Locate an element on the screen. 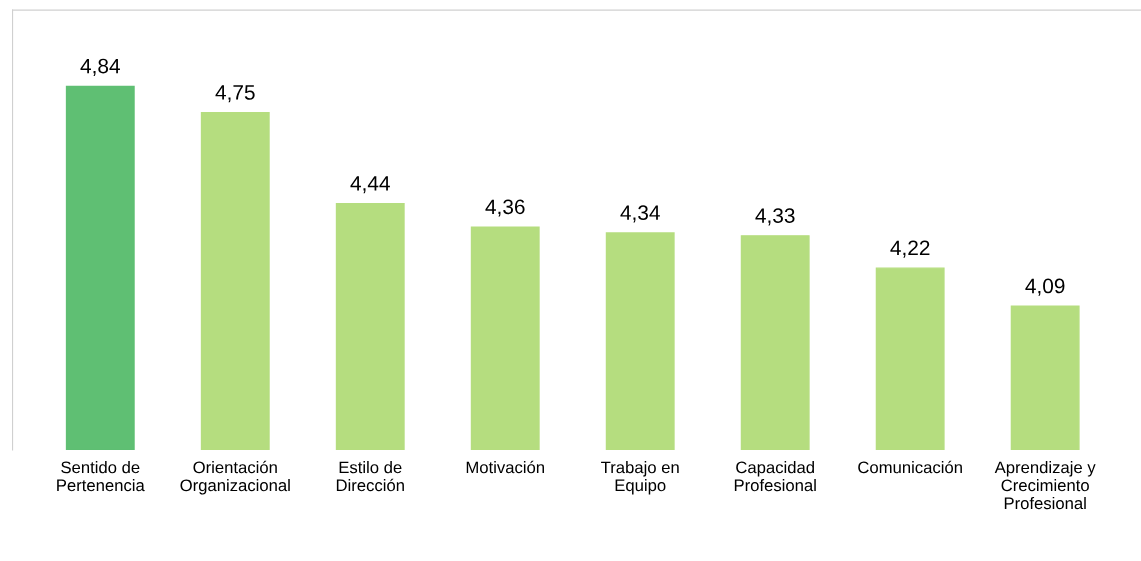 Image resolution: width=1141 pixels, height=561 pixels. data-label: 4,44 is located at coordinates (370, 185).